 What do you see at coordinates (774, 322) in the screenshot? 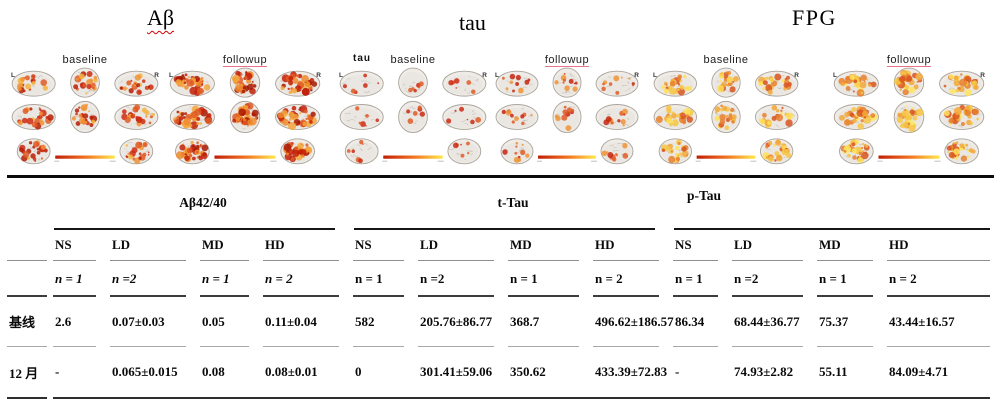
I see `table-cell: 68.44±36.77` at bounding box center [774, 322].